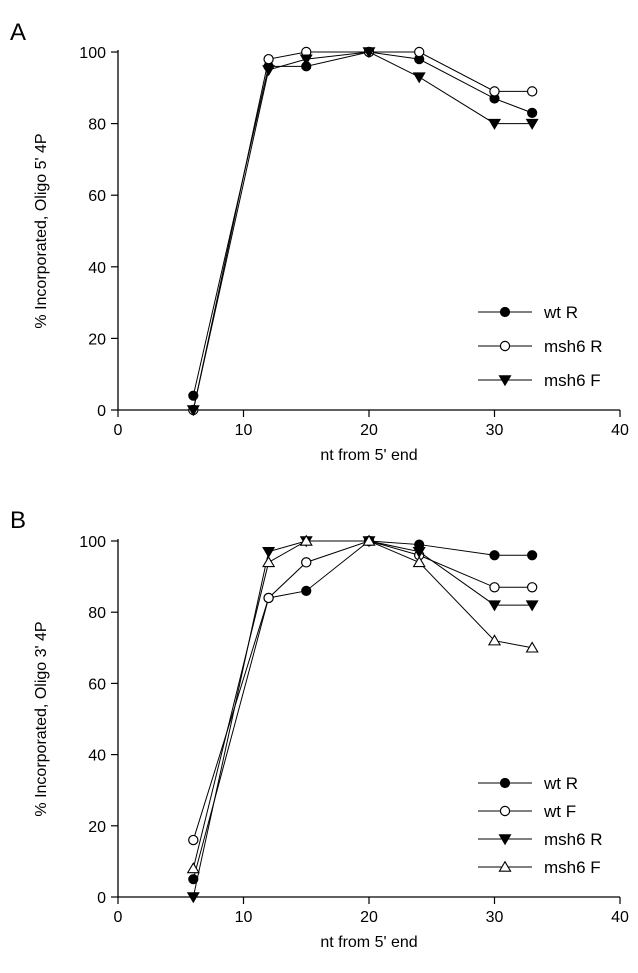  I want to click on y-axis-title: % Incorporated, Oligo 5' 4P, so click(41, 230).